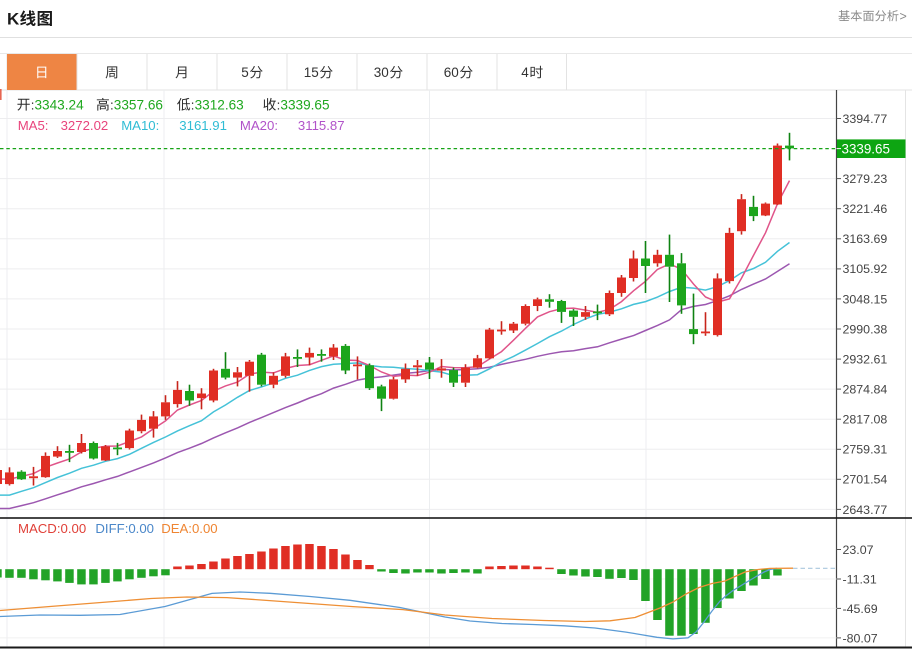 This screenshot has height=657, width=912. Describe the element at coordinates (865, 480) in the screenshot. I see `svg-text: 2701.54` at that location.